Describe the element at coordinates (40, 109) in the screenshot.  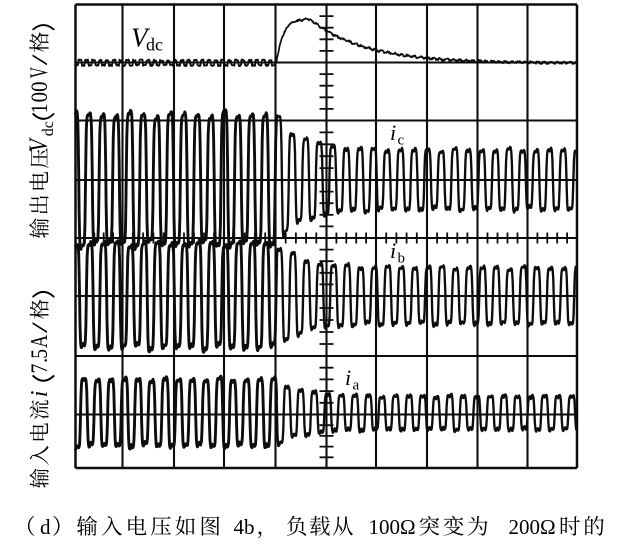
I see `svg-text: 1` at that location.